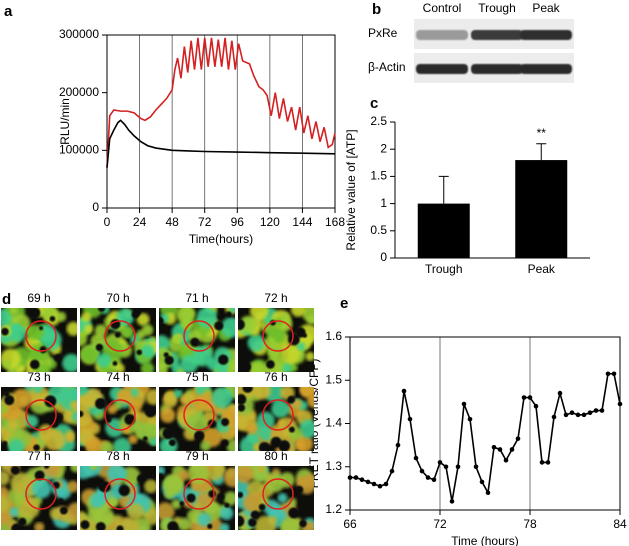 The height and width of the screenshot is (546, 629). Describe the element at coordinates (383, 33) in the screenshot. I see `row-label: PxRe` at that location.